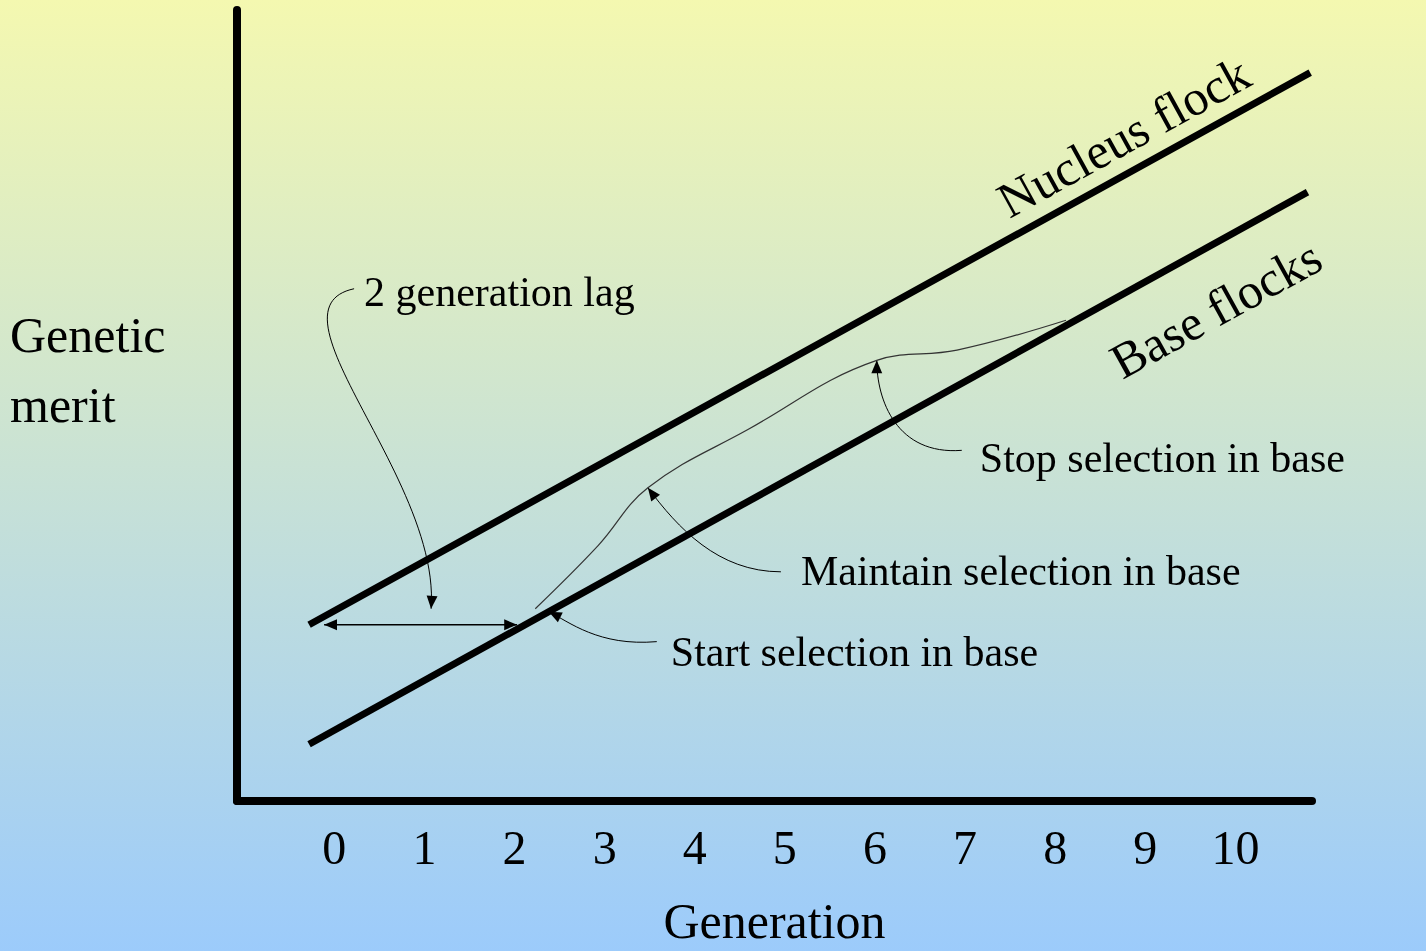 The width and height of the screenshot is (1426, 951). What do you see at coordinates (1145, 847) in the screenshot?
I see `x-tick-label: 9` at bounding box center [1145, 847].